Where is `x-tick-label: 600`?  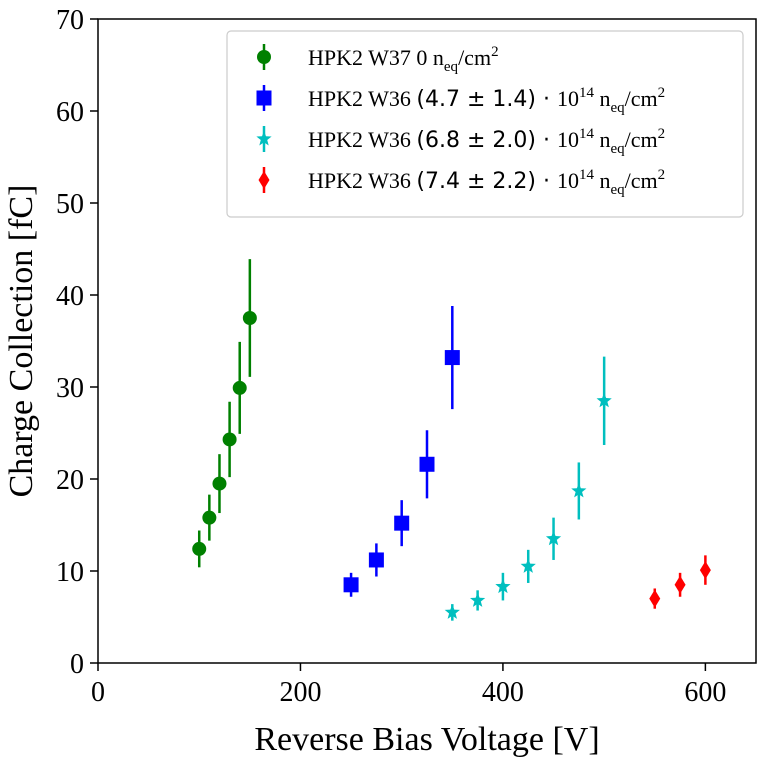 x-tick-label: 600 is located at coordinates (705, 692).